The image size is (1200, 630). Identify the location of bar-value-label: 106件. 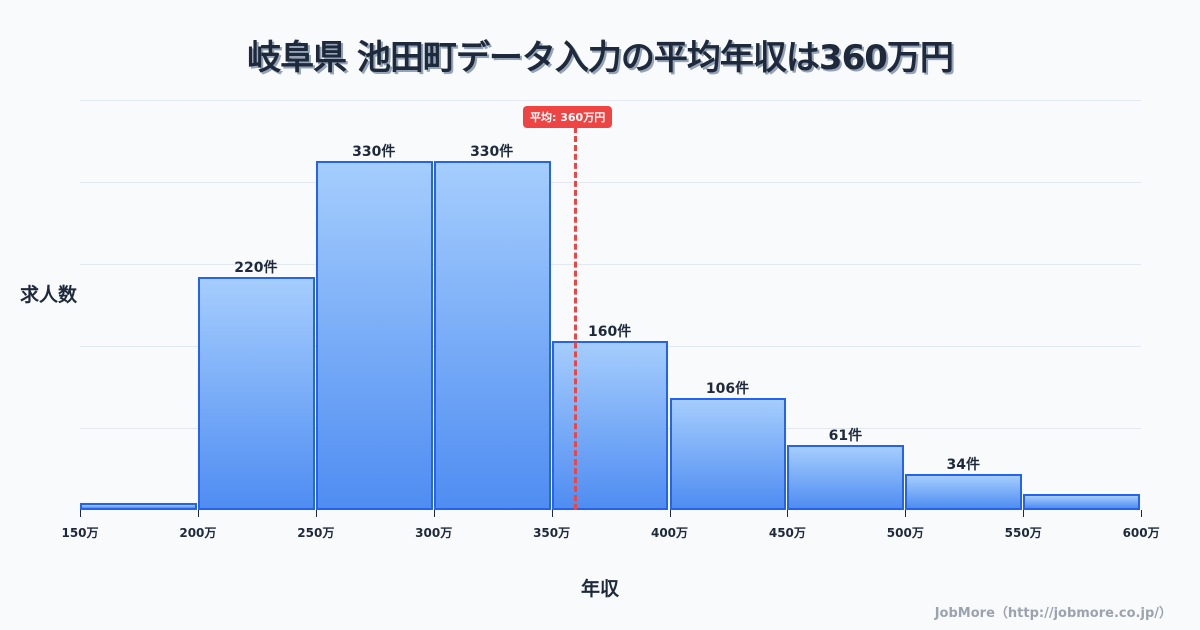
(727, 389).